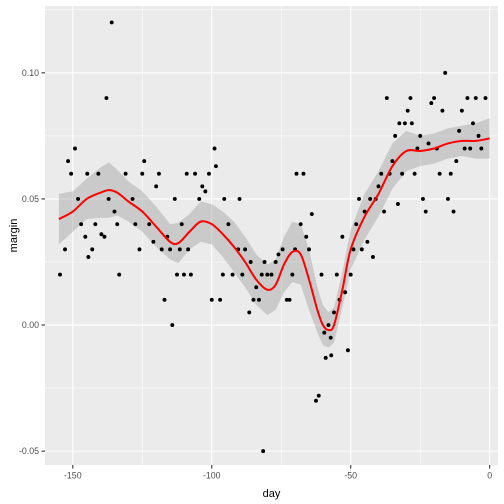 This screenshot has width=504, height=504. Describe the element at coordinates (278, 473) in the screenshot. I see `x-axis: -150 -100 -50 0` at that location.